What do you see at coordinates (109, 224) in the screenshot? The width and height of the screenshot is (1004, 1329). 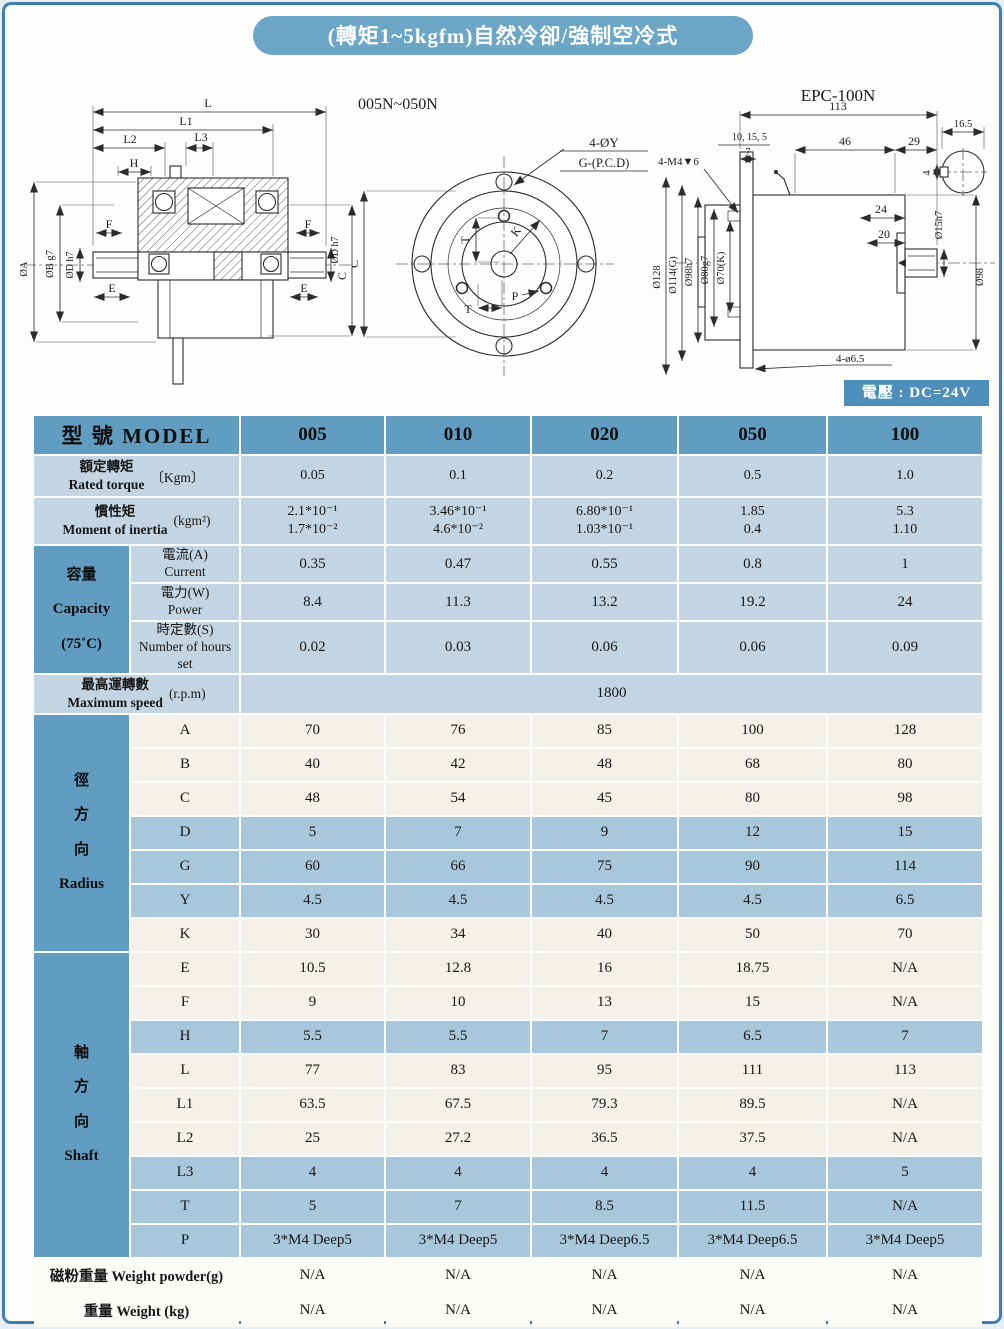 I see `dim-label-f: F` at bounding box center [109, 224].